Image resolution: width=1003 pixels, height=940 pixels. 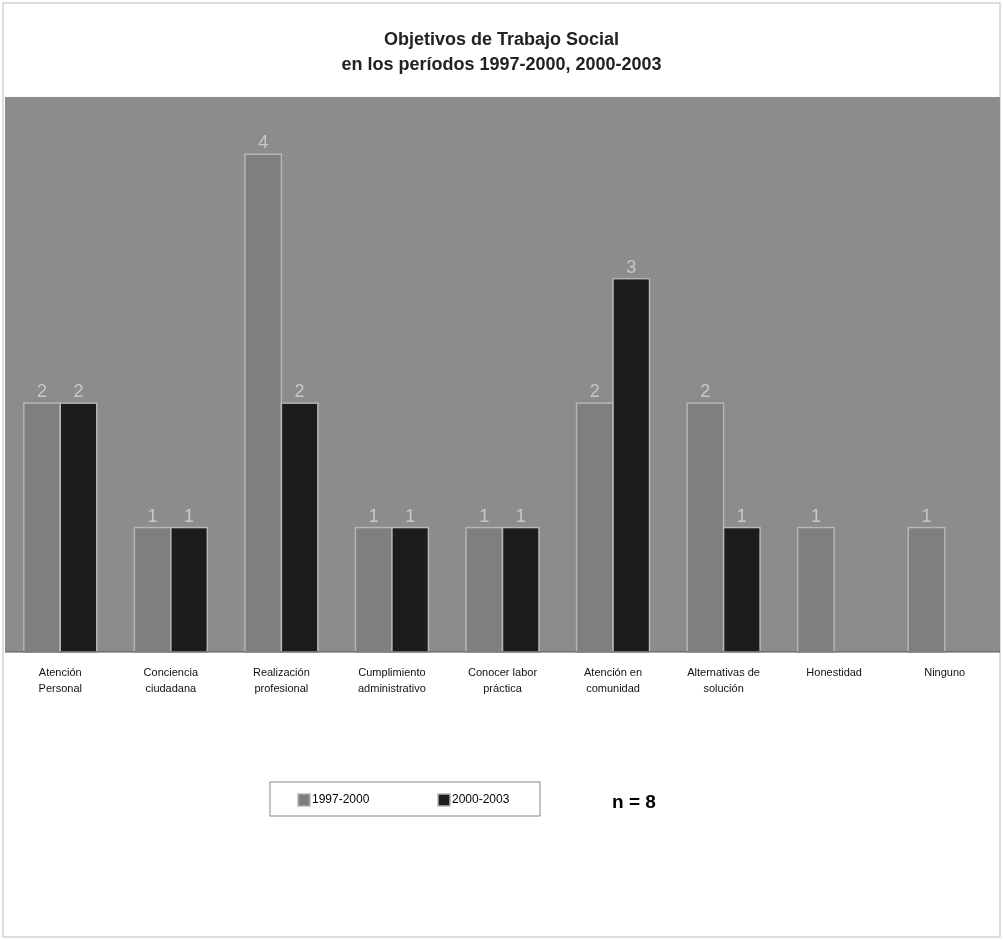 What do you see at coordinates (631, 266) in the screenshot?
I see `data-label: 3` at bounding box center [631, 266].